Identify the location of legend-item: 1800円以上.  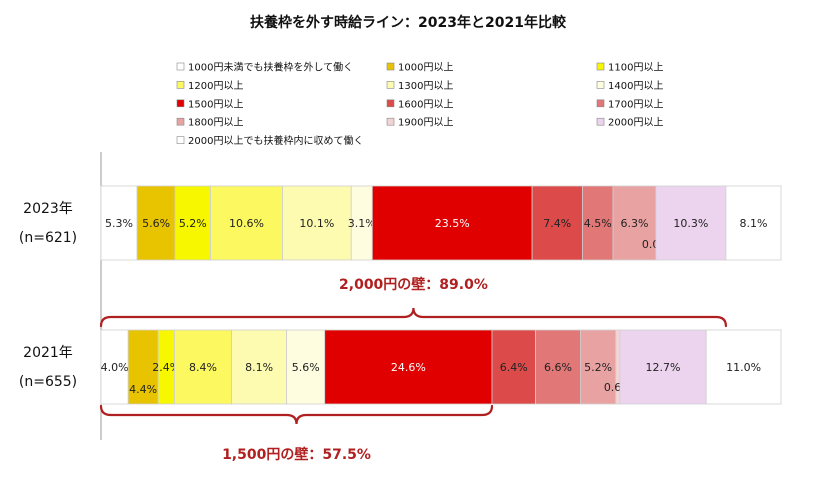
(210, 123).